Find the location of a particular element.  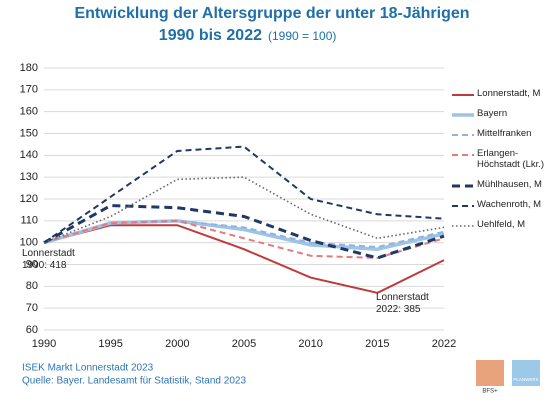

legend-item: Lonnerstadt, M is located at coordinates (501, 93).